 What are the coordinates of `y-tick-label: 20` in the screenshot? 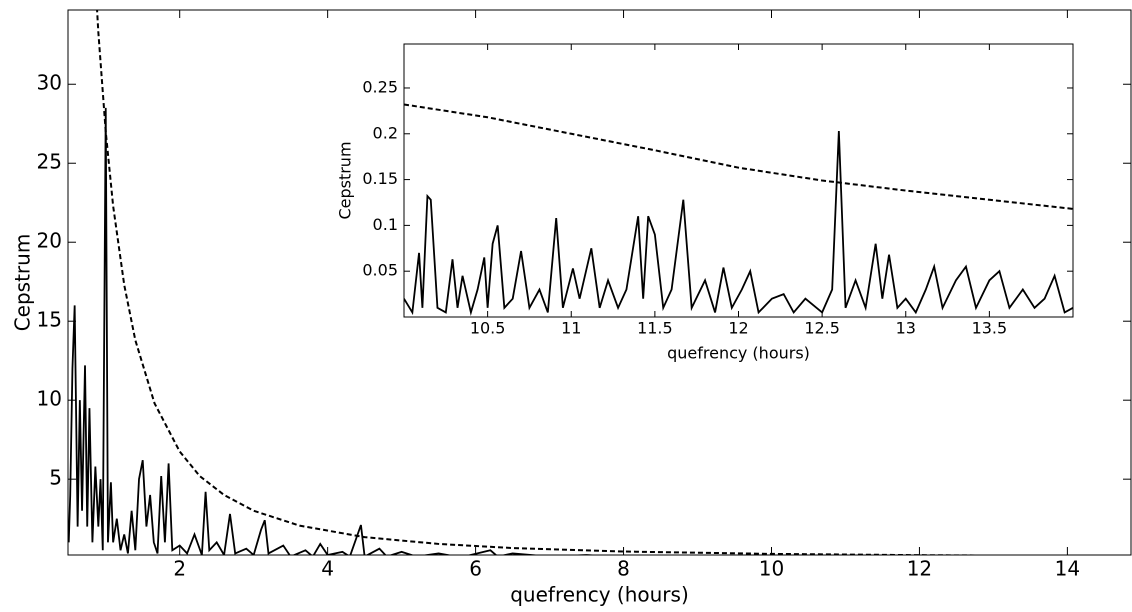 It's located at (49, 241).